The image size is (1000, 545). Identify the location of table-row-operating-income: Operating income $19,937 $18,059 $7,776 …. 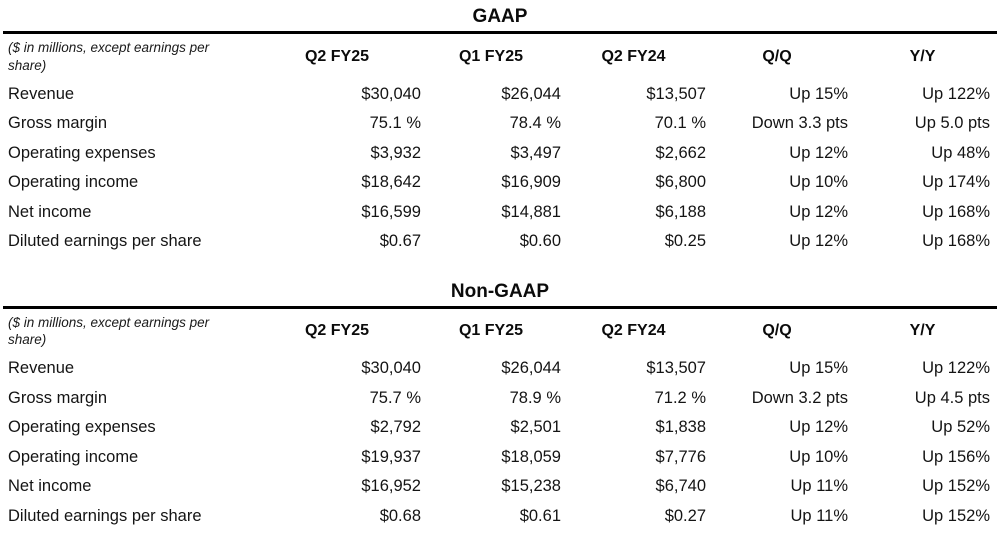
(500, 458).